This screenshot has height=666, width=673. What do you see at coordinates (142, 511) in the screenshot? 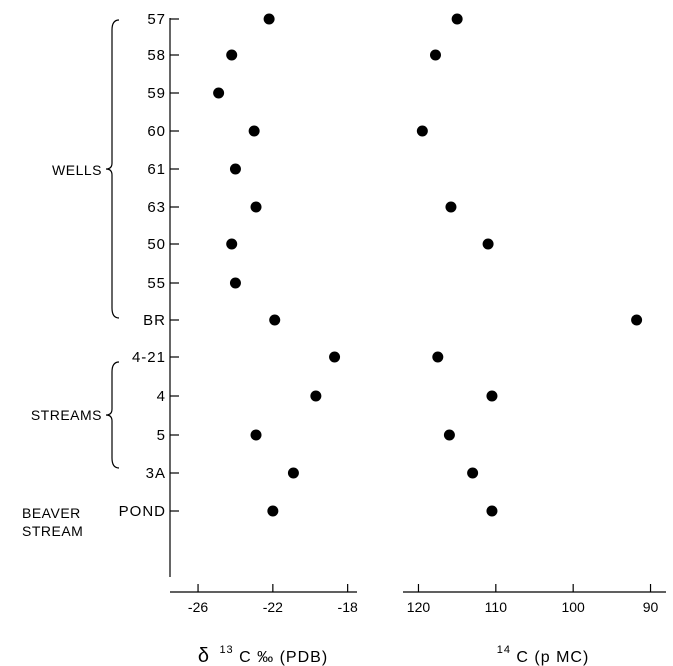
I see `category-label: POND` at bounding box center [142, 511].